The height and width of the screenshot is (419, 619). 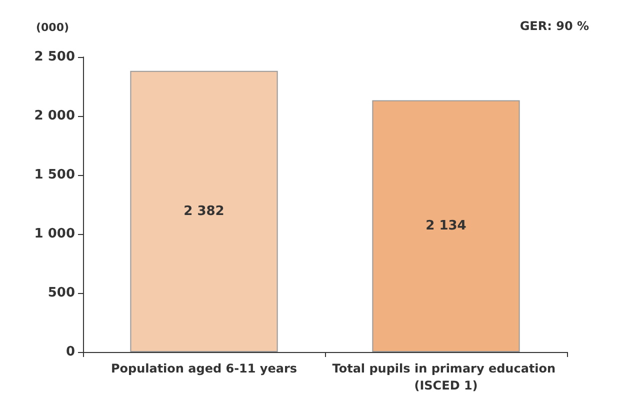 What do you see at coordinates (446, 377) in the screenshot?
I see `x-tick-label: Total pupils in primary education (ISCED 1)` at bounding box center [446, 377].